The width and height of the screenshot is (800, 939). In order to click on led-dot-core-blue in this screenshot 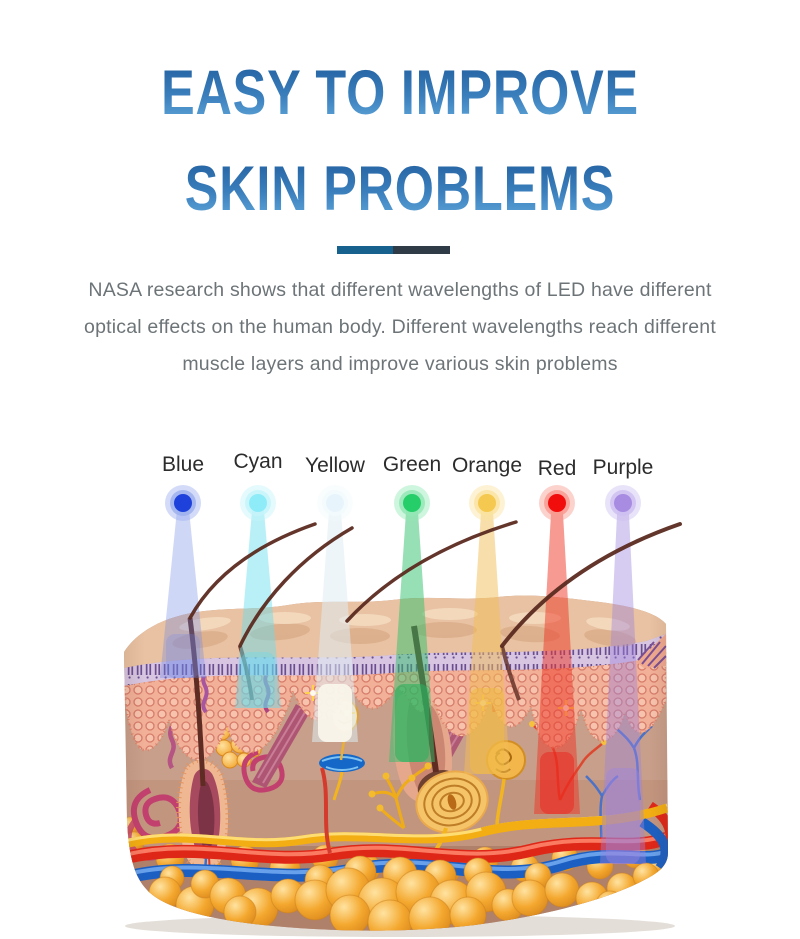, I will do `click(183, 503)`.